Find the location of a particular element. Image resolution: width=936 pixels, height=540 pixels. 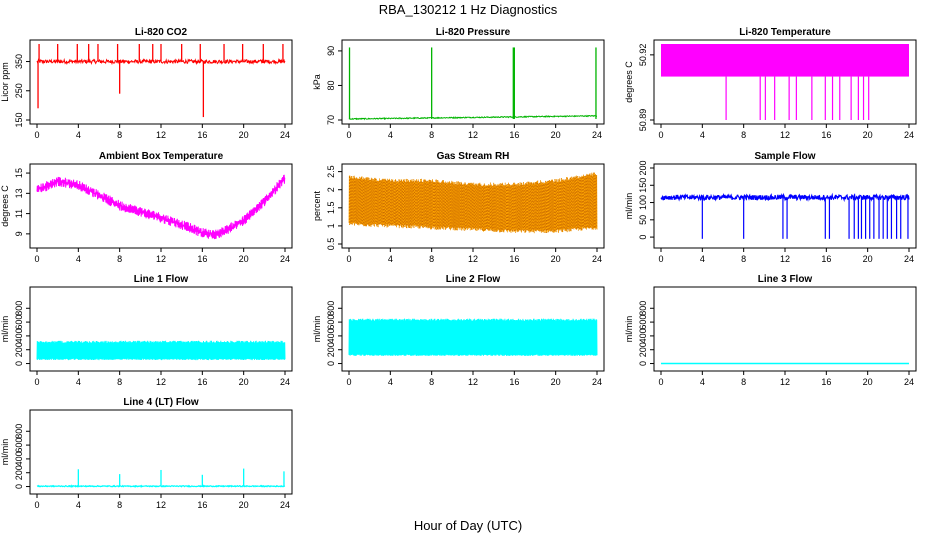

series-rh is located at coordinates (473, 203).